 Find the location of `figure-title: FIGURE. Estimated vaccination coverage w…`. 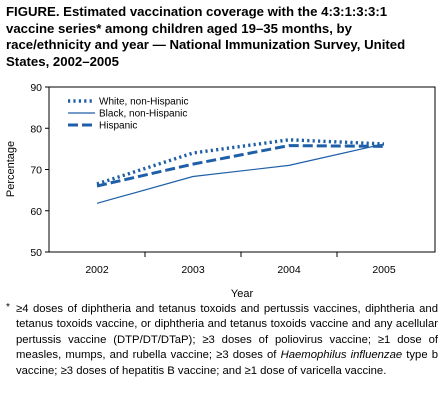

figure-title: FIGURE. Estimated vaccination coverage w… is located at coordinates (206, 36).